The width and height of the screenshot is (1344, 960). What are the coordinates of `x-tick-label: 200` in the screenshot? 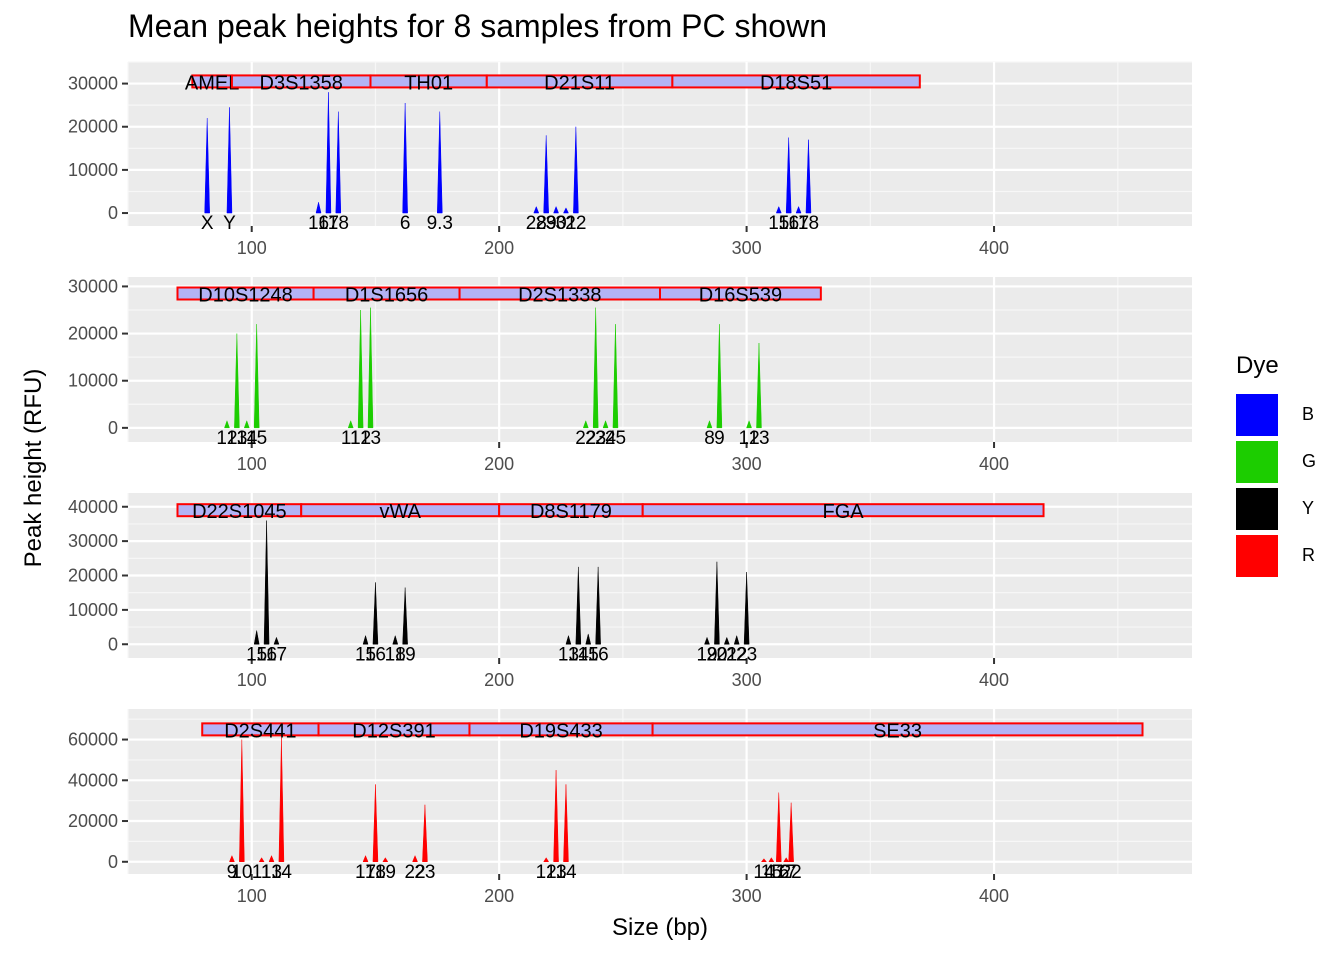 It's located at (499, 248).